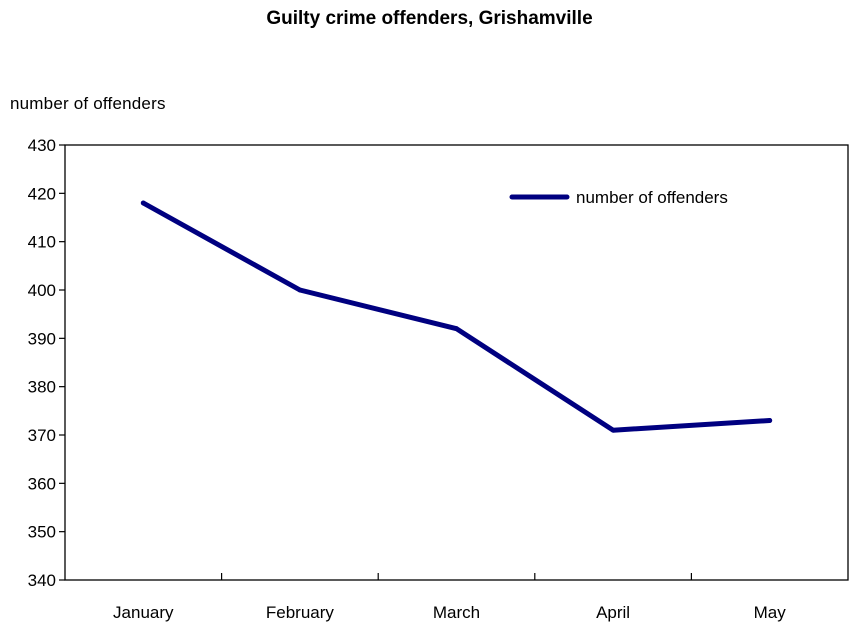  What do you see at coordinates (42, 338) in the screenshot?
I see `y-tick-label: 390` at bounding box center [42, 338].